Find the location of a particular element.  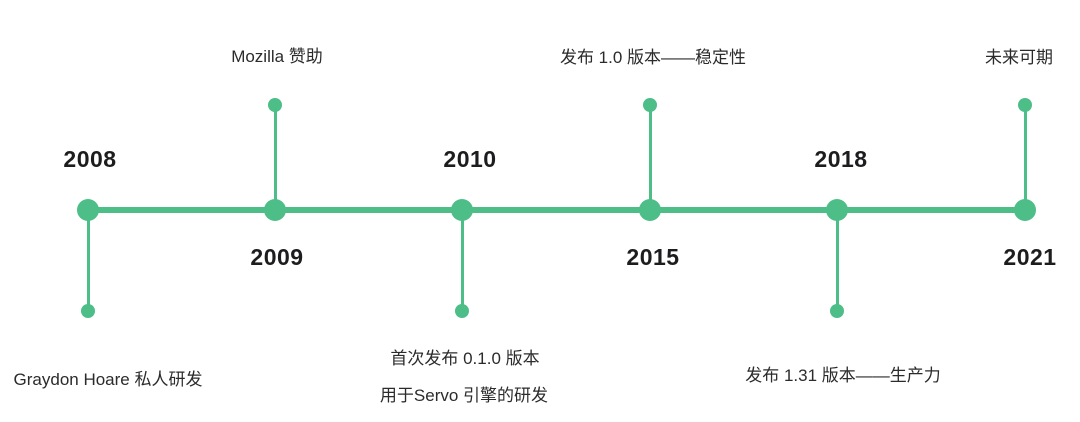

timeline-axis is located at coordinates (556, 210).